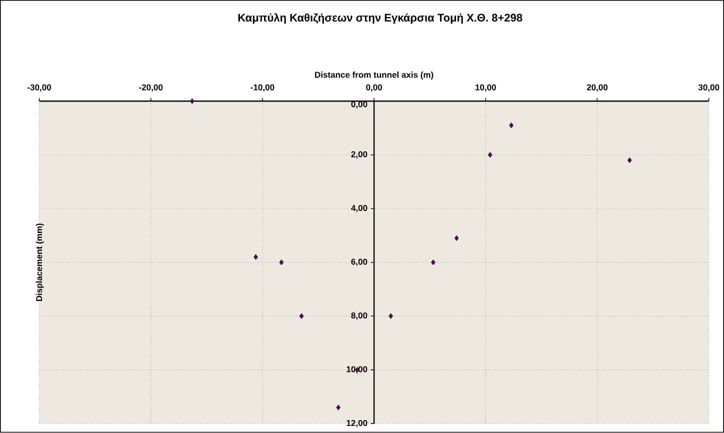 The image size is (724, 433). I want to click on x-tick-label: -10,00, so click(262, 88).